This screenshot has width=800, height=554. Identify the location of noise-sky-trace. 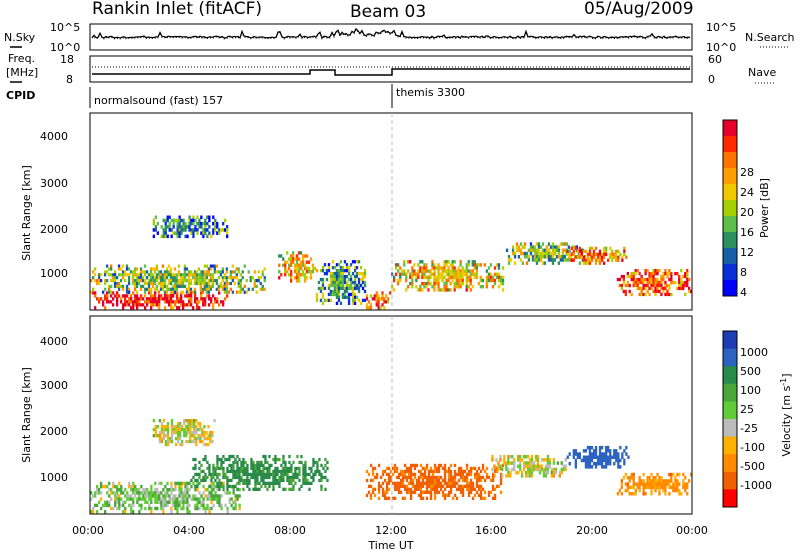
(391, 33).